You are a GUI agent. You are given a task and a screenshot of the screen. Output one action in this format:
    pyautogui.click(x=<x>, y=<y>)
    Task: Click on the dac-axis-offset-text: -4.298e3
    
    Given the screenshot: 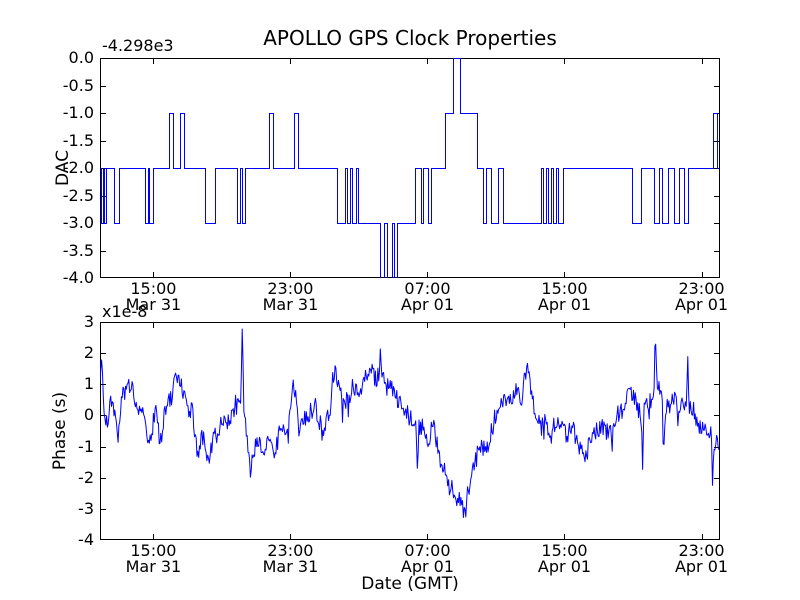 What is the action you would take?
    pyautogui.click(x=138, y=45)
    